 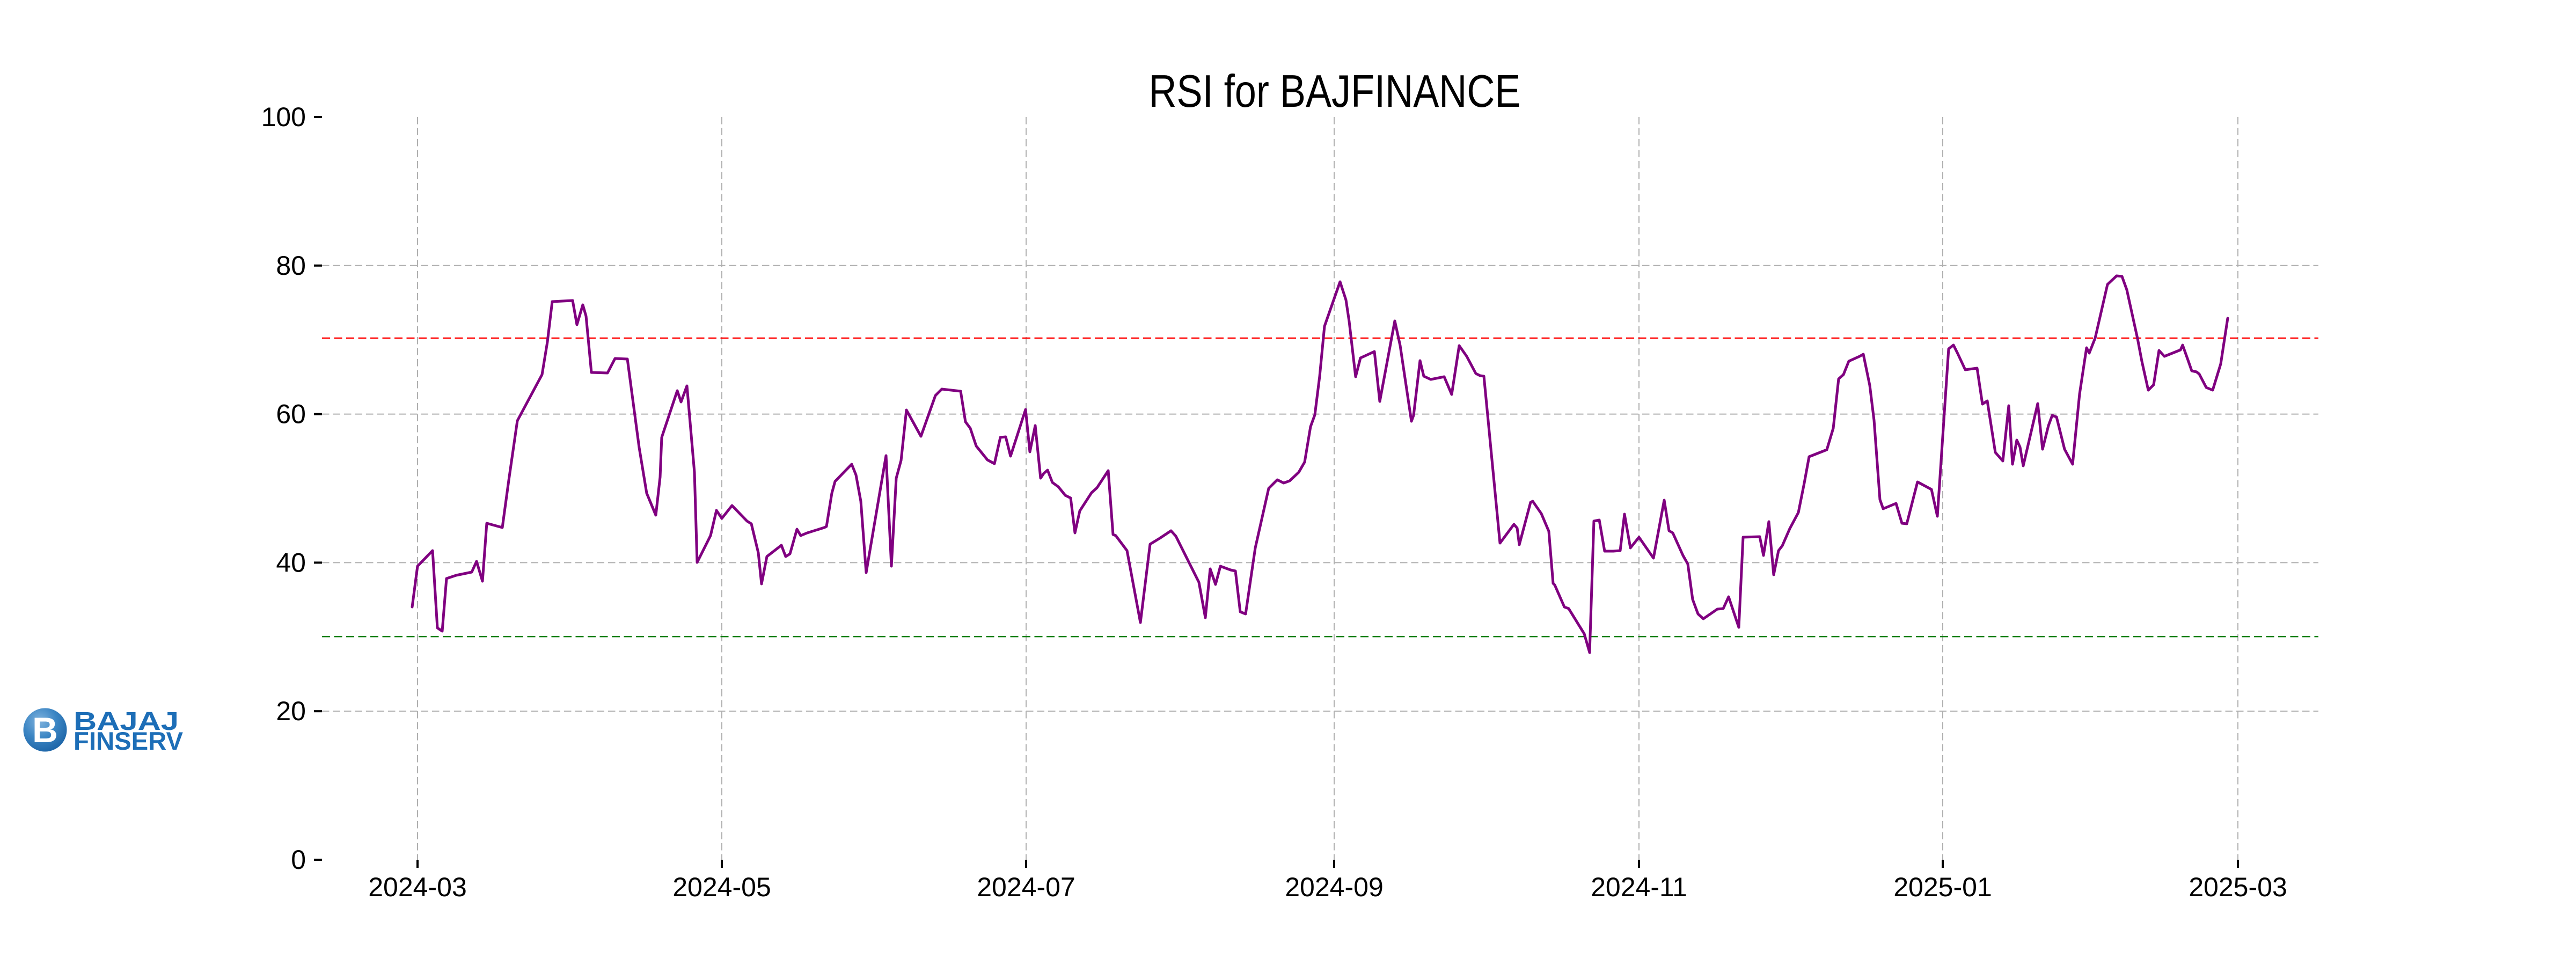 I want to click on svg-text: 60, so click(x=291, y=414).